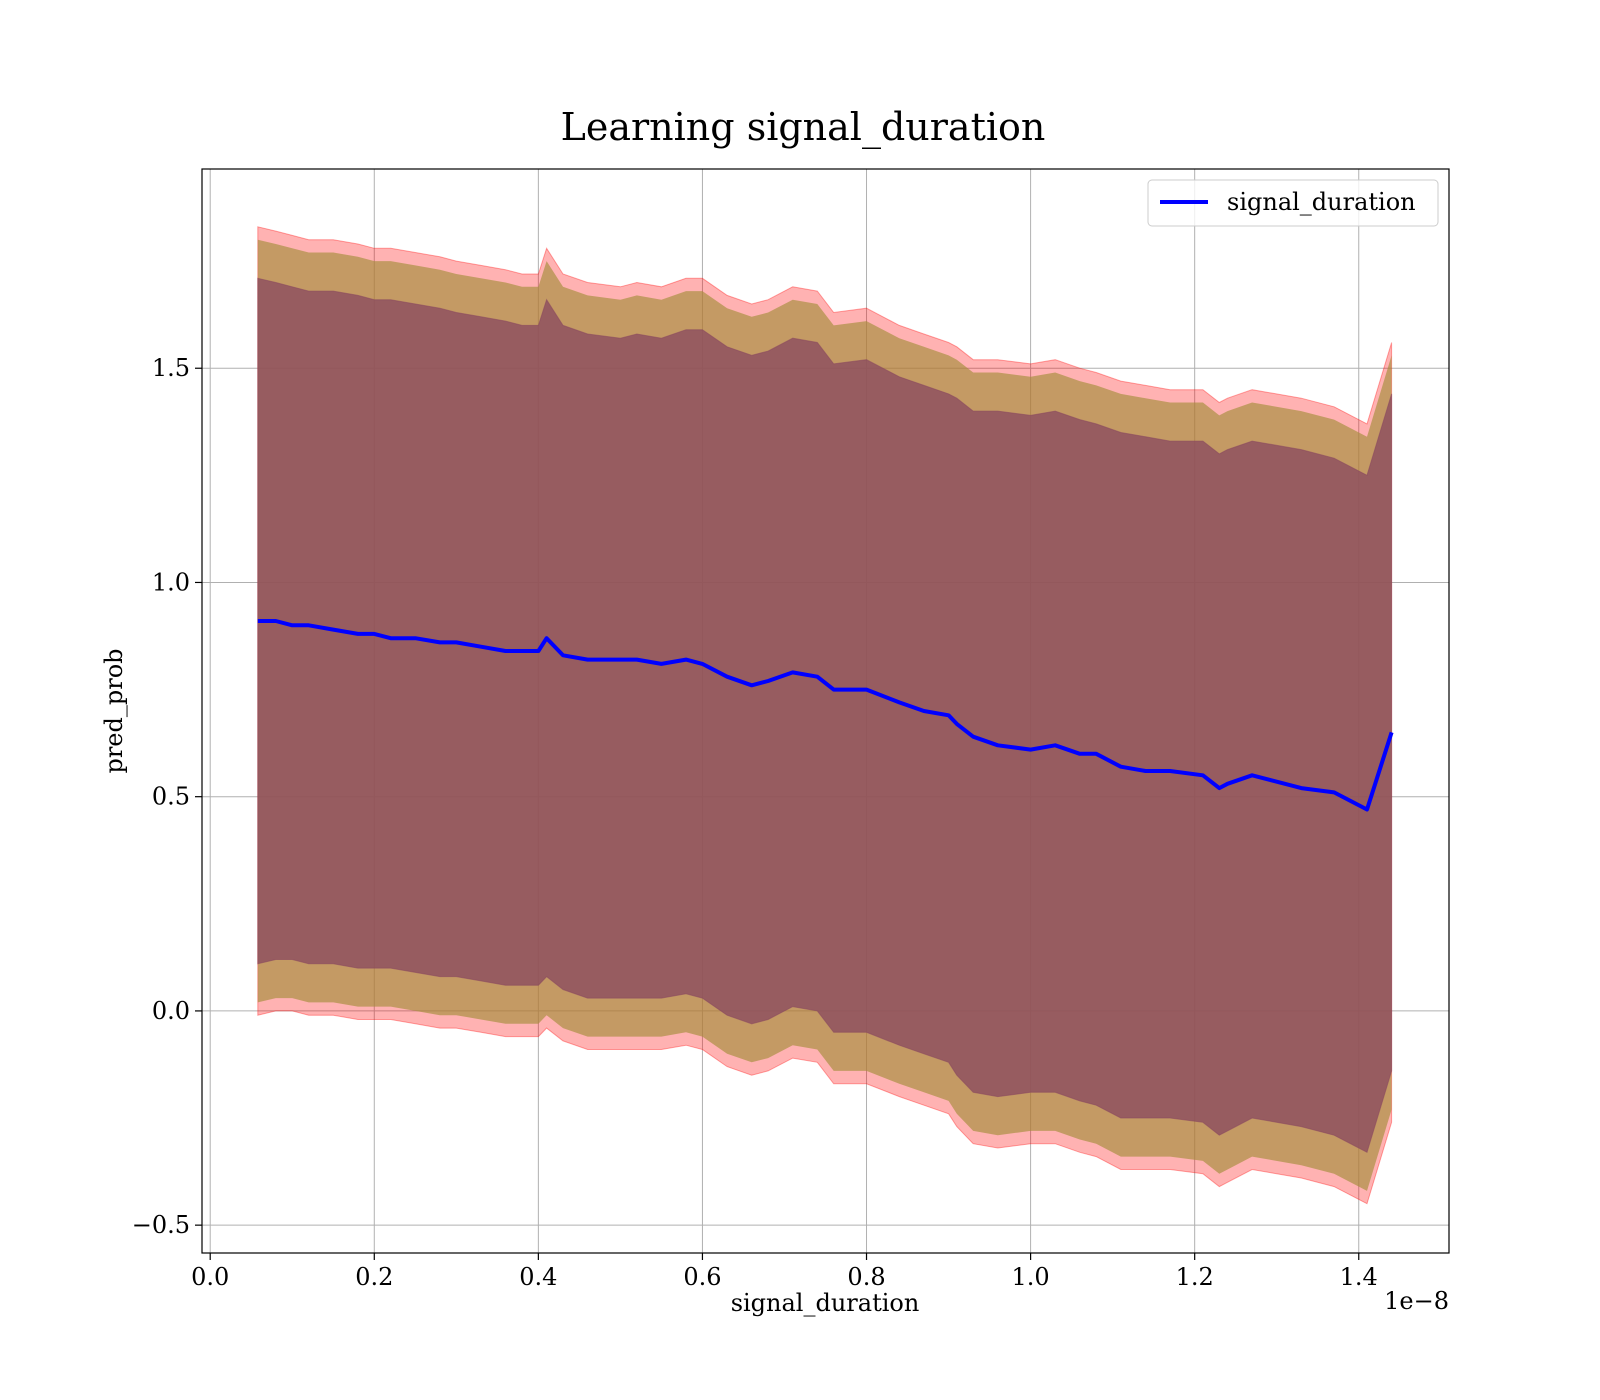  What do you see at coordinates (1031, 1277) in the screenshot?
I see `x-tick-label: 1.0` at bounding box center [1031, 1277].